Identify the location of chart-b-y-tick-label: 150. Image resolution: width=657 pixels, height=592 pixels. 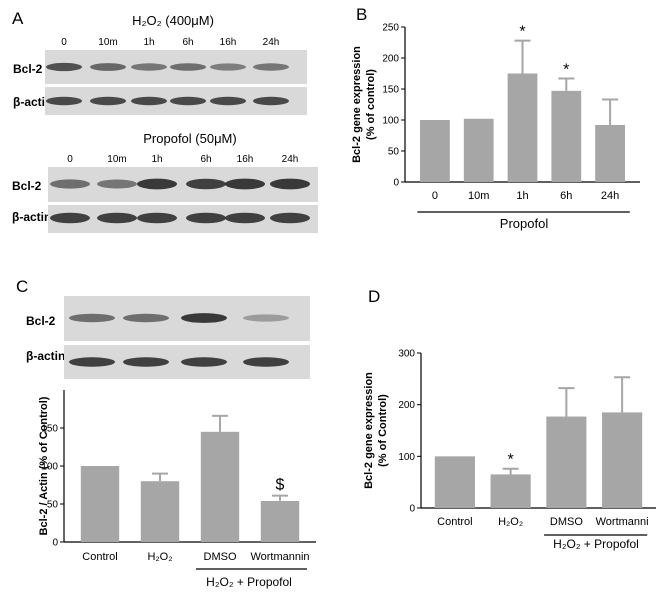
(390, 90).